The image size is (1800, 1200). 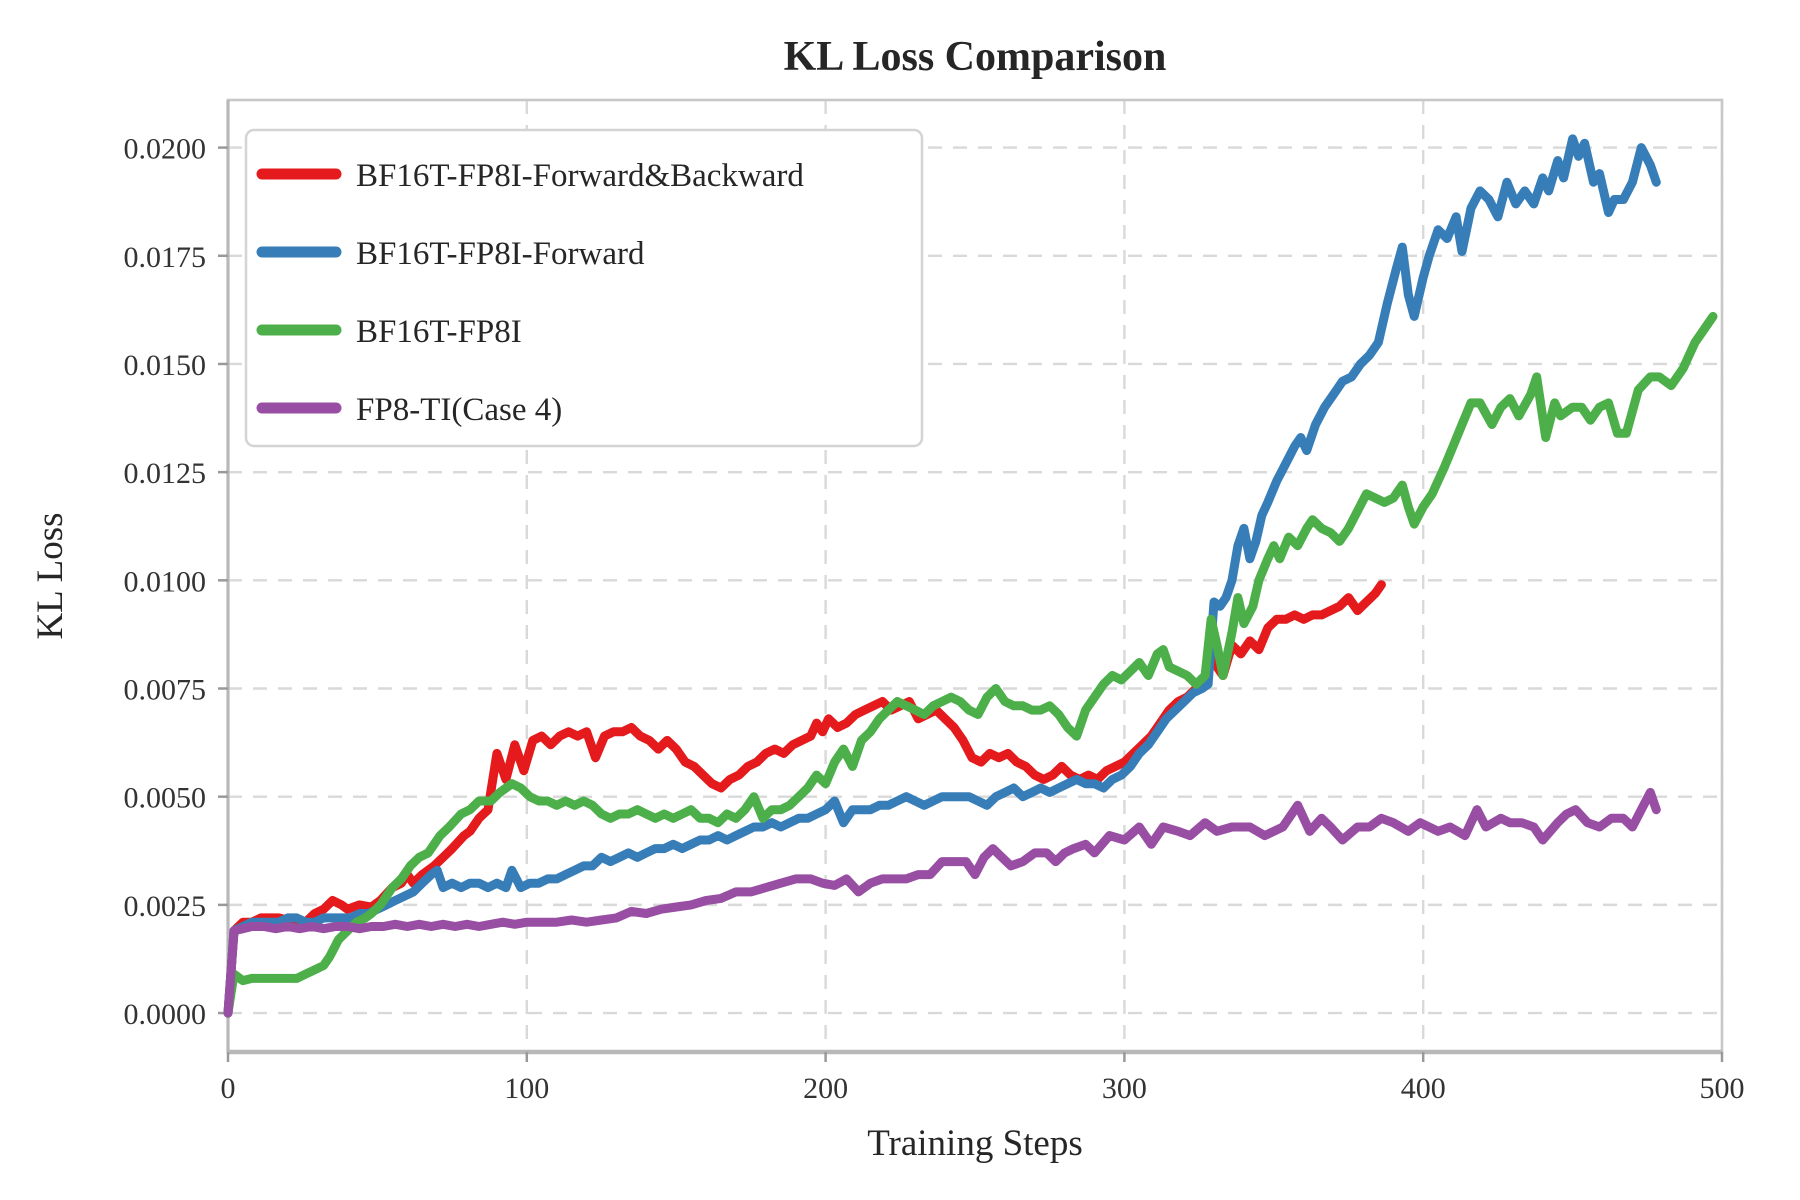 I want to click on y-tick-label: 0.0150, so click(x=165, y=365).